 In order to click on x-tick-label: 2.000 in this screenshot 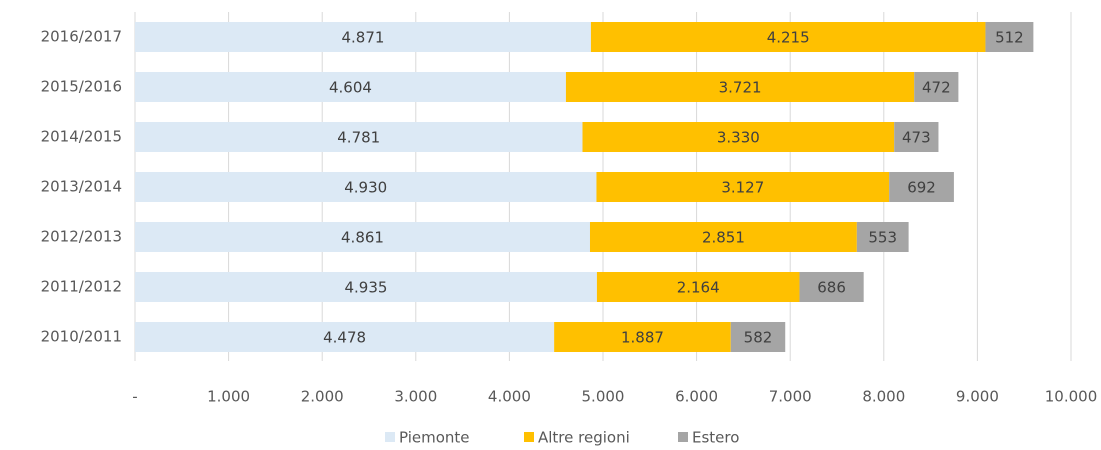, I will do `click(322, 397)`.